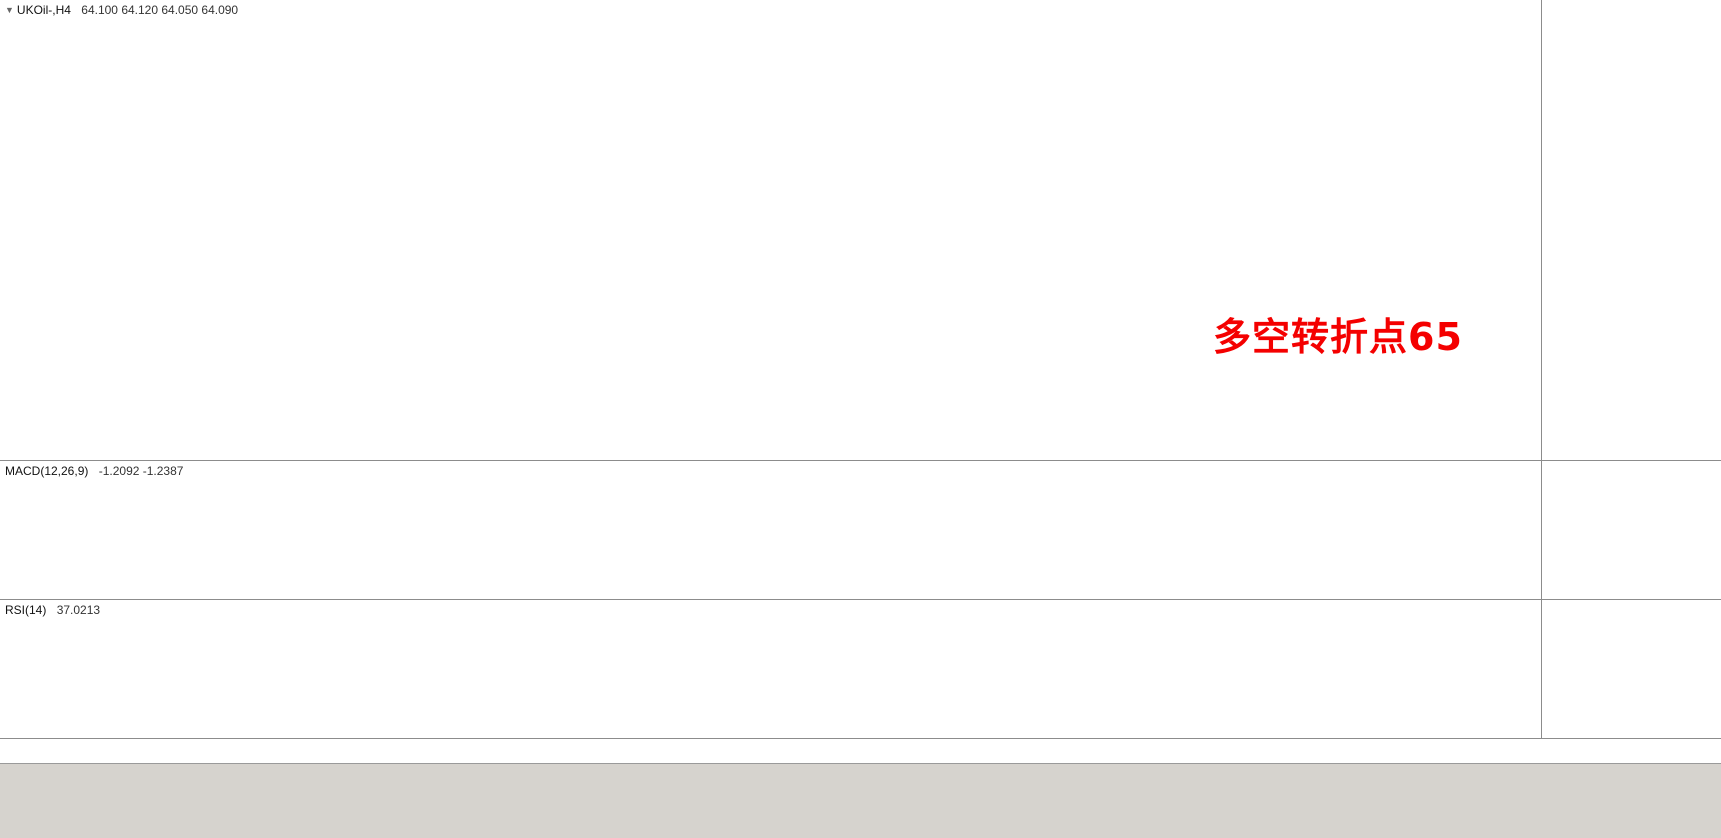 The height and width of the screenshot is (838, 1721). I want to click on rsi-header: RSI(14) 37.0213, so click(52, 610).